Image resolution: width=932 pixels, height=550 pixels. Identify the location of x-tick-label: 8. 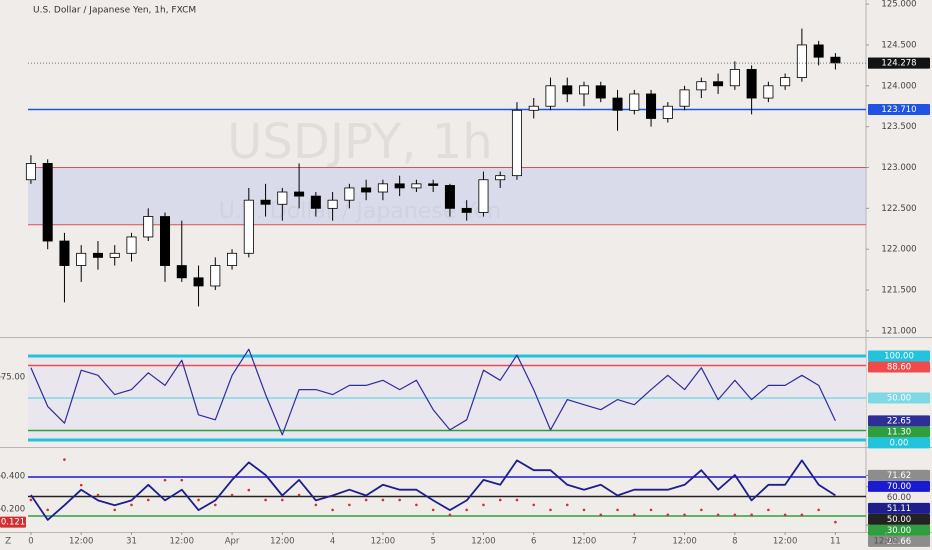
(734, 542).